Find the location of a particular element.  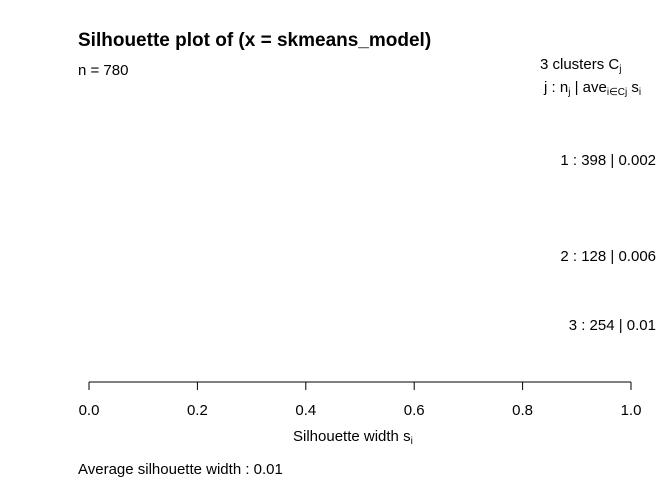

x-axis-ticks: 0.0 0.2 0.4 0.6 0.8 1.0 is located at coordinates (360, 400).